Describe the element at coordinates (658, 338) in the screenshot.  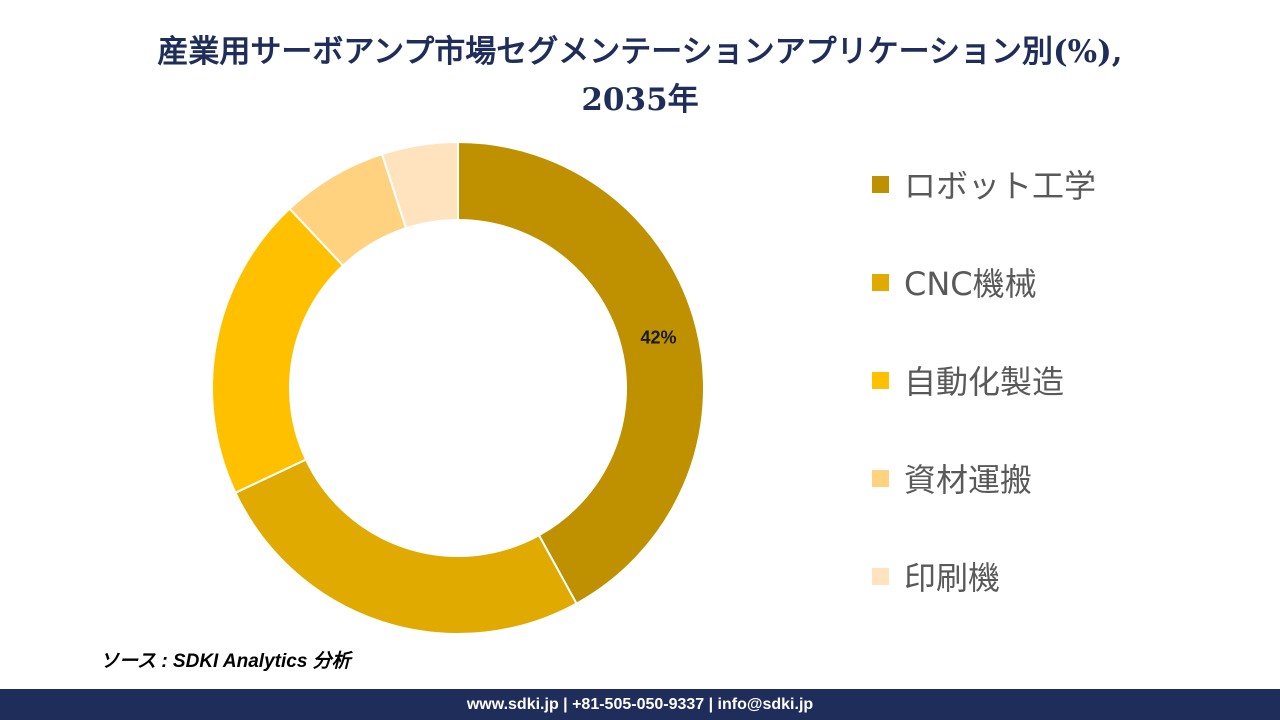
I see `data-label-1: 42%` at that location.